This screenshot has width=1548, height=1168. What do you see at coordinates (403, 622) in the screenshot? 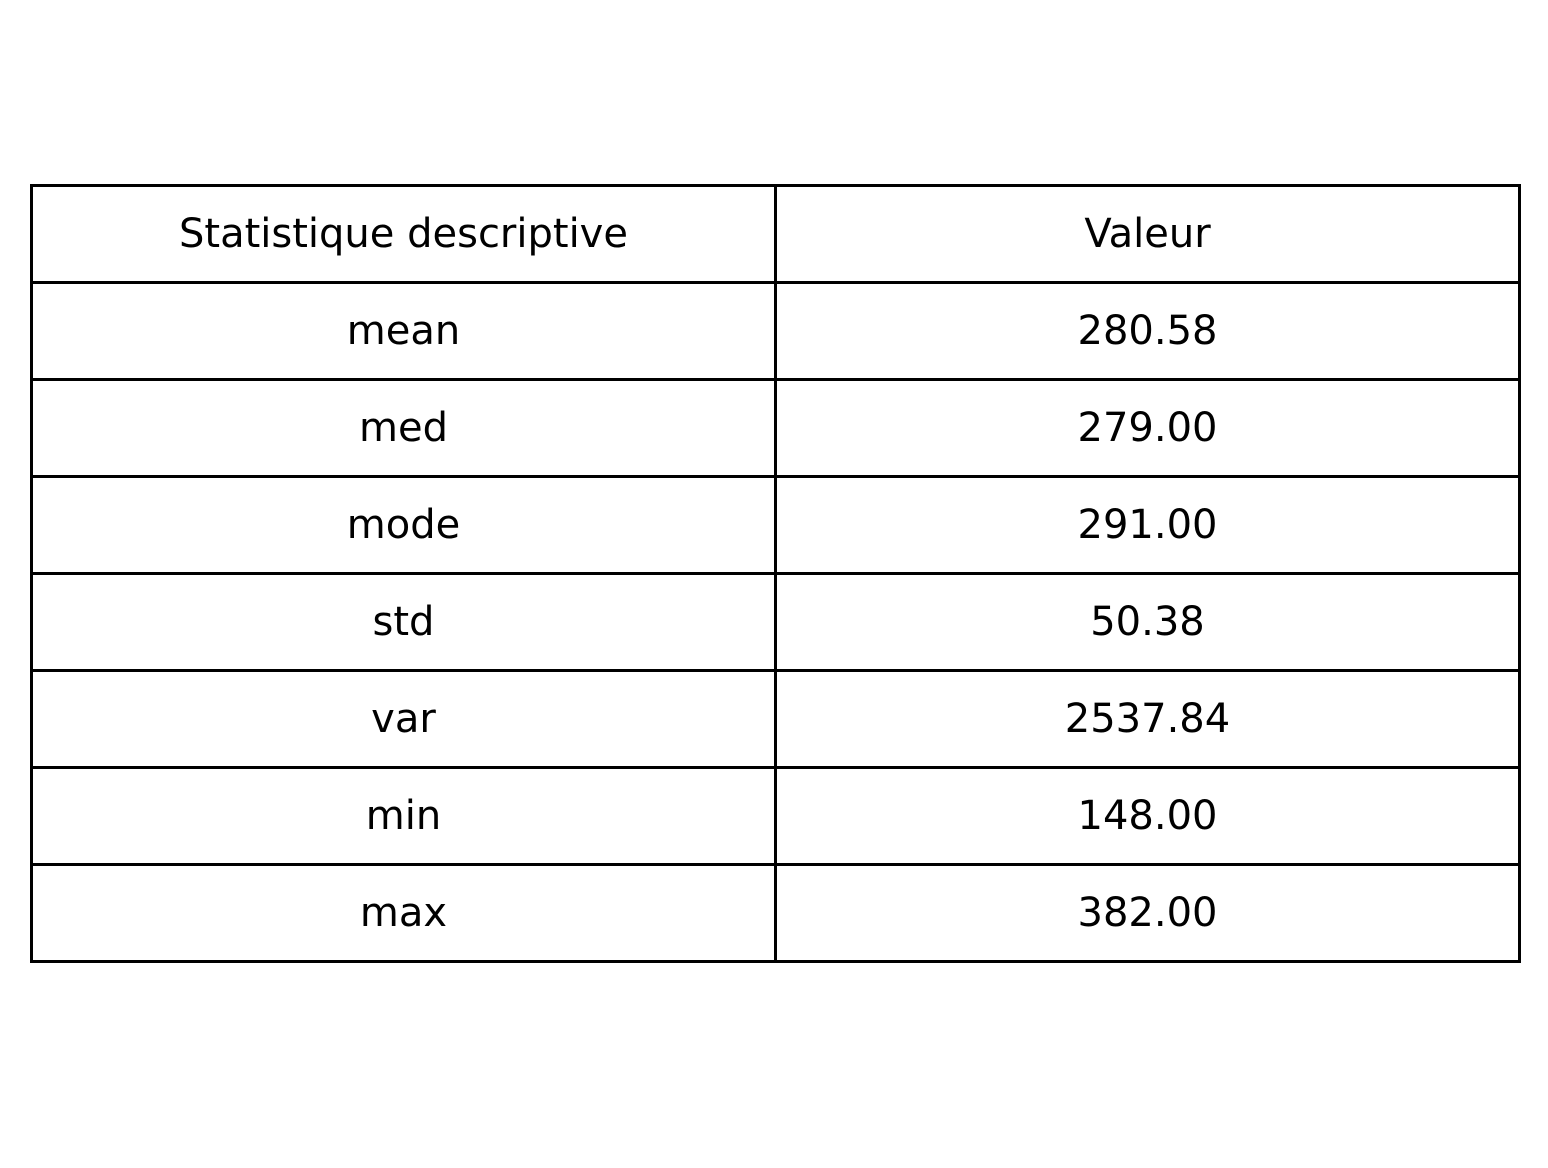
I see `statistic-name-cell: std` at bounding box center [403, 622].